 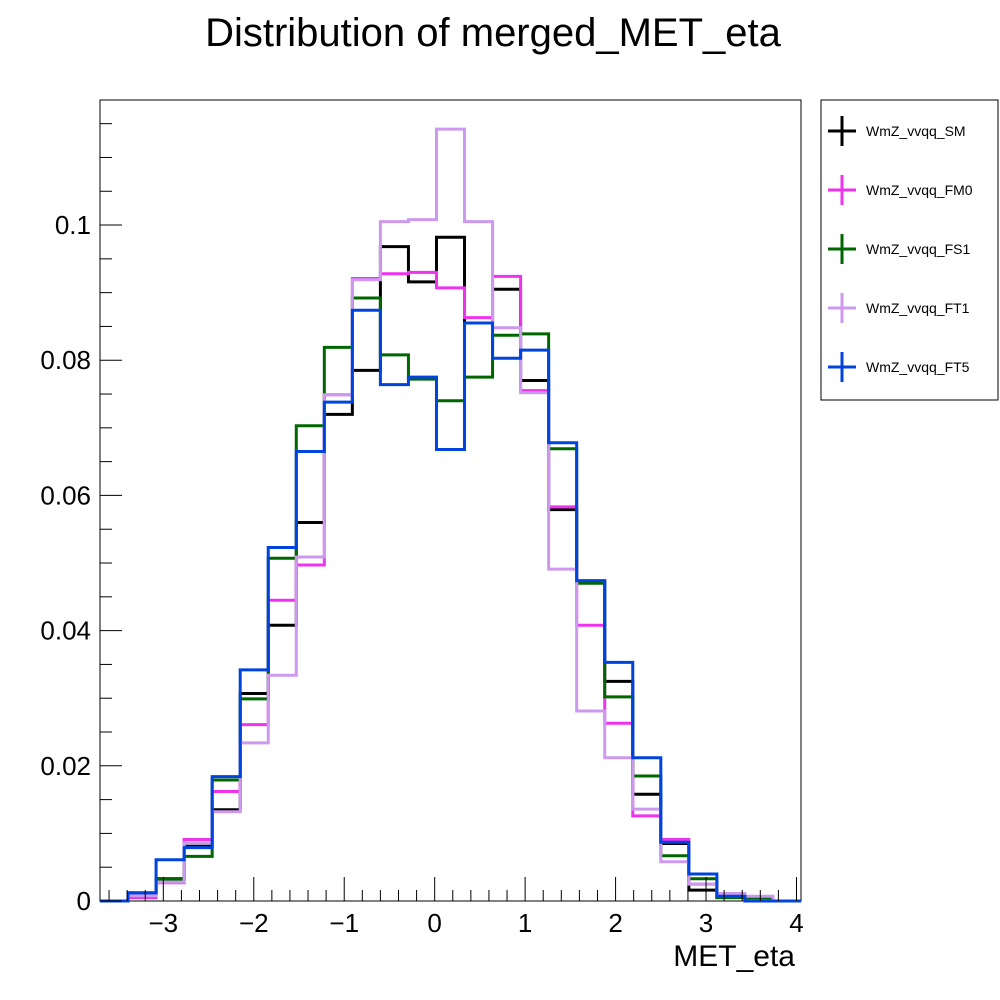 I want to click on legend-entry-WmZ_vvqq_FS1: WmZ_vvqq_FS1, so click(x=899, y=249).